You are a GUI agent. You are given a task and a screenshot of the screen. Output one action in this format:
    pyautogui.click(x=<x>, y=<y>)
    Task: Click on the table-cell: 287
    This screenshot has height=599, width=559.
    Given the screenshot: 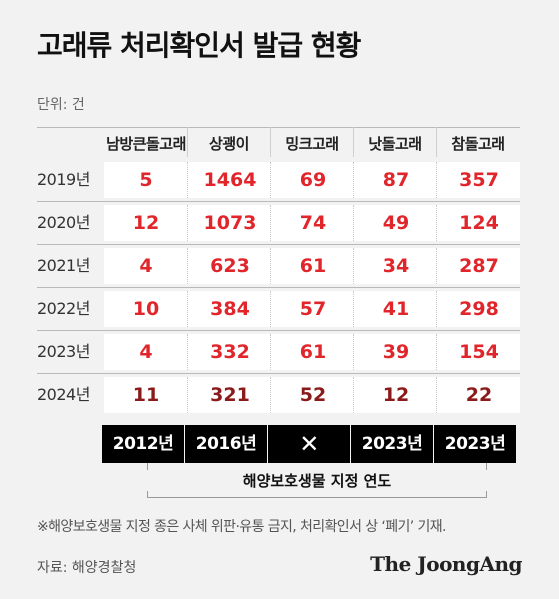 What is the action you would take?
    pyautogui.click(x=478, y=266)
    